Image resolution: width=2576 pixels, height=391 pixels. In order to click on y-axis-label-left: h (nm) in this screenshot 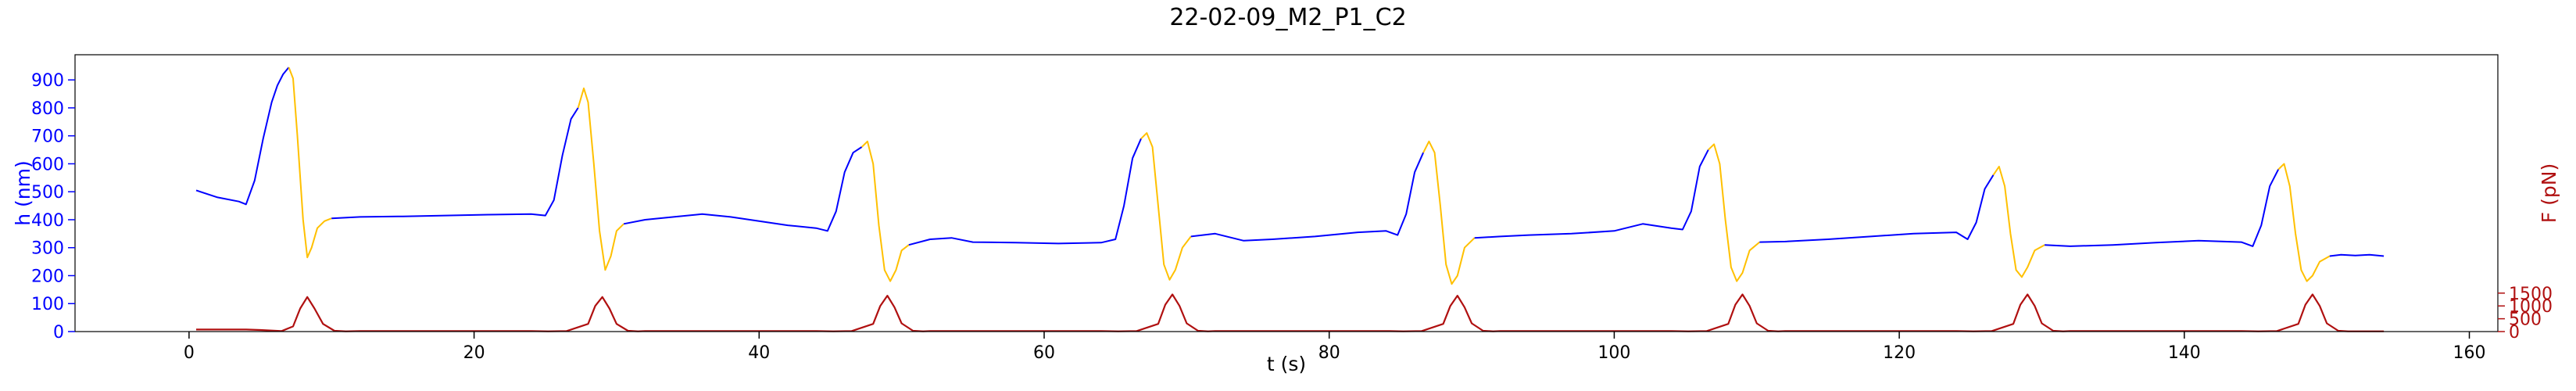, I will do `click(23, 193)`.